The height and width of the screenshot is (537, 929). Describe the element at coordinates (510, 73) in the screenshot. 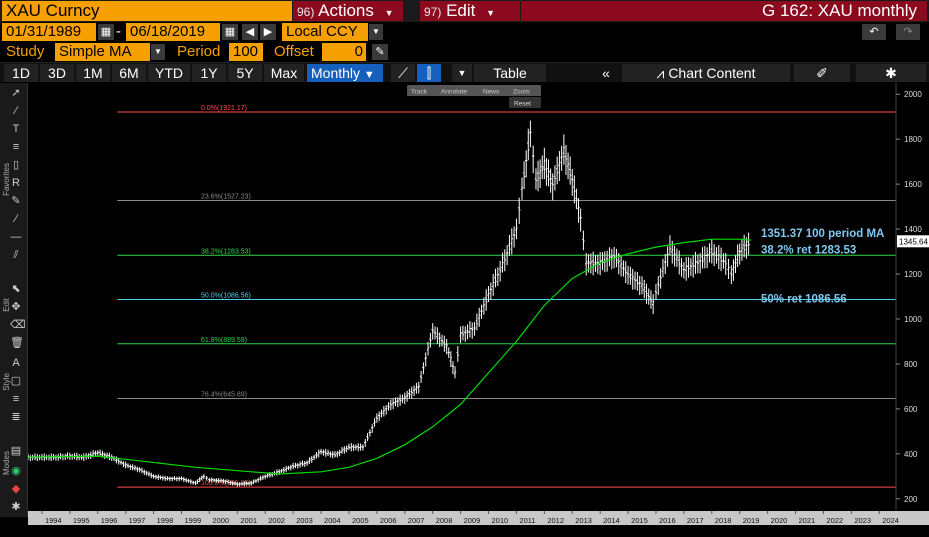

I see `table-button: Table` at that location.